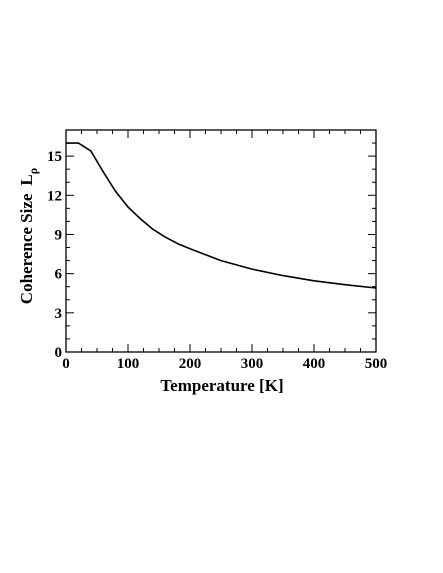  I want to click on x-tick-label: 100, so click(128, 364).